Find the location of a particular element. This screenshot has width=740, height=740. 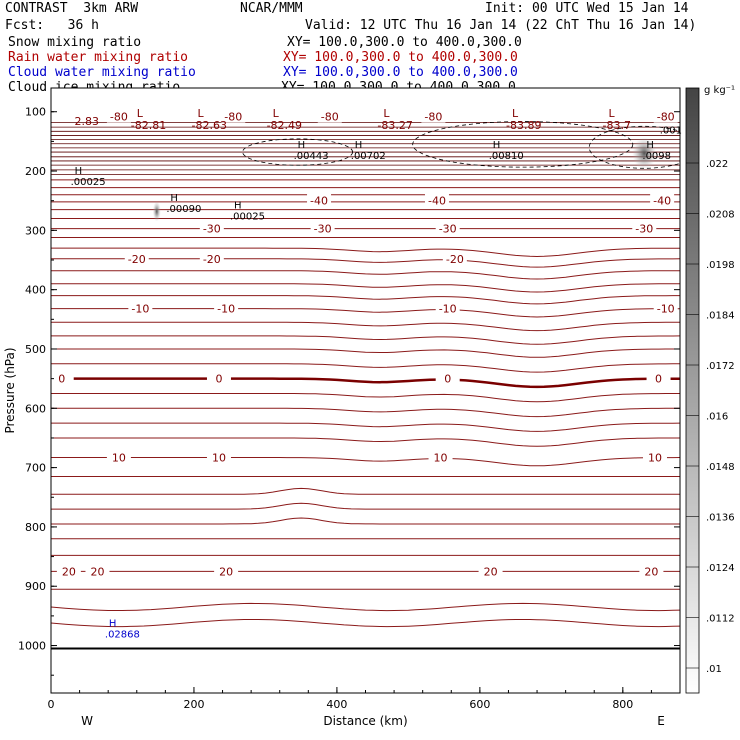

high-value: .0098 is located at coordinates (656, 156).